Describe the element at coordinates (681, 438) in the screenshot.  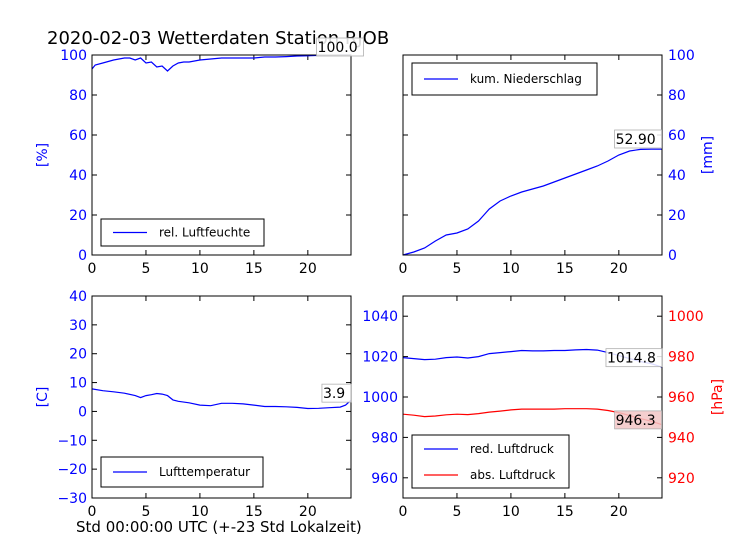
I see `y2-tick-label: 940` at that location.